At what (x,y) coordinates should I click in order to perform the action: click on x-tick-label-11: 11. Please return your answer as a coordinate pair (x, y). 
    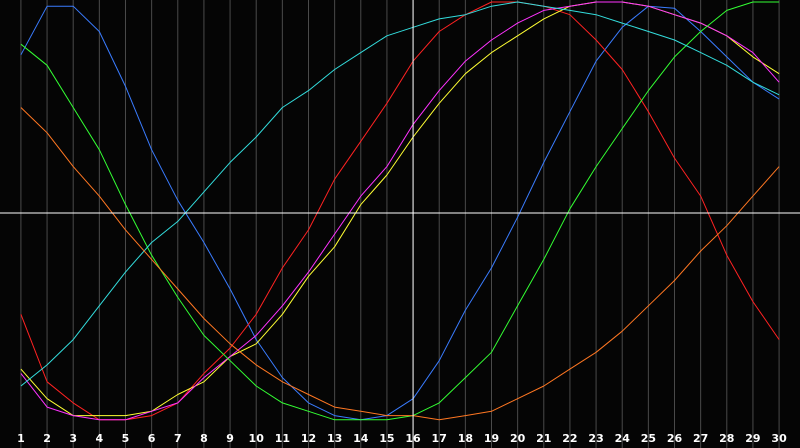
    Looking at the image, I should click on (282, 438).